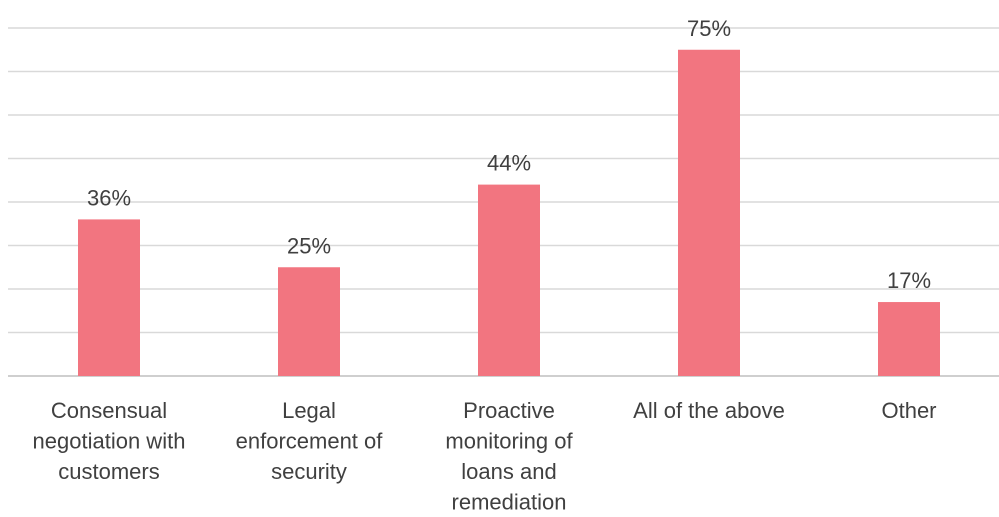 This screenshot has width=999, height=517. I want to click on category-label-line: negotiation with, so click(109, 441).